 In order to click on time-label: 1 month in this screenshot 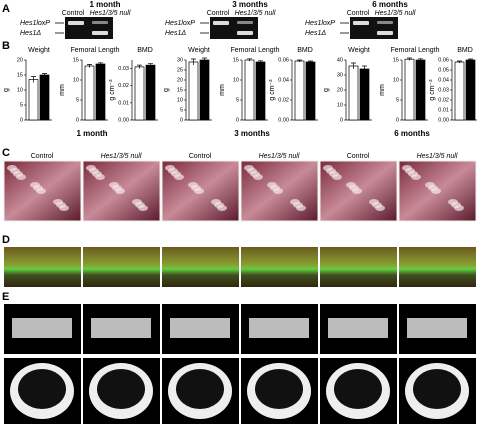, I will do `click(104, 4)`.